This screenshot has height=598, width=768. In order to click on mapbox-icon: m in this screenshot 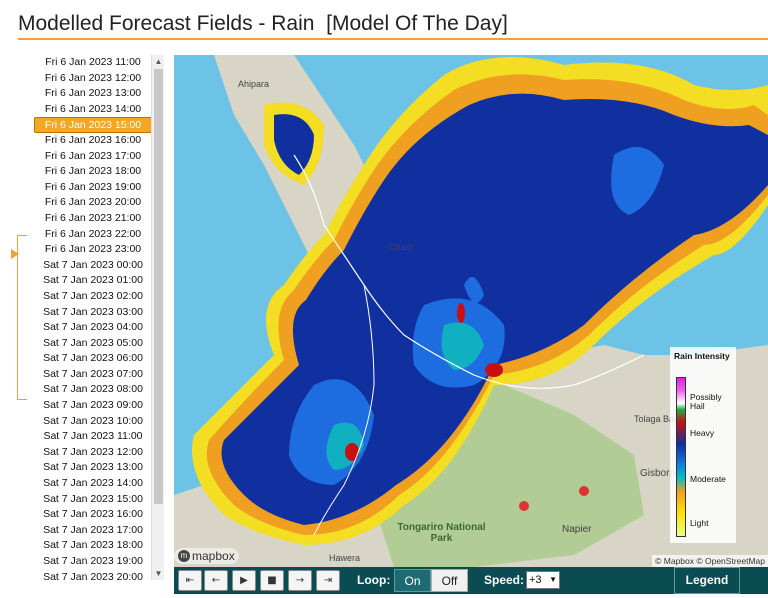, I will do `click(184, 556)`.